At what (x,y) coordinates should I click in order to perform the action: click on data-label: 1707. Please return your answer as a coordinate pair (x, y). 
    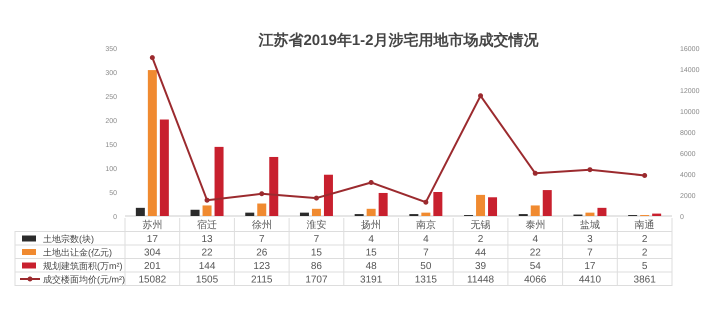
    Looking at the image, I should click on (316, 280).